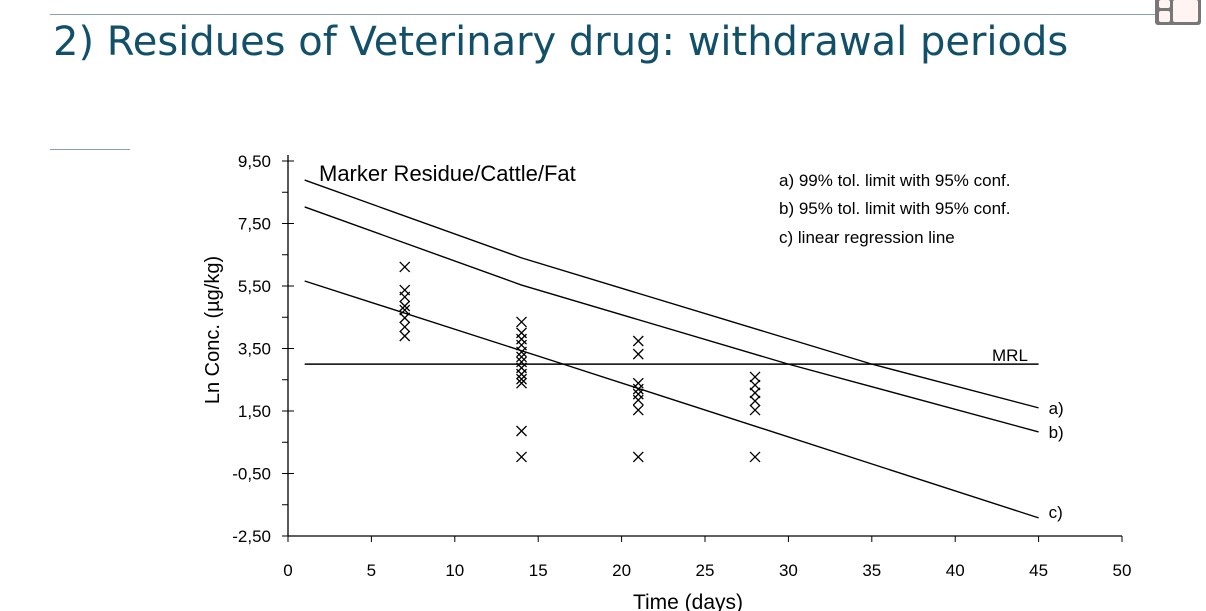  Describe the element at coordinates (1010, 355) in the screenshot. I see `mrl-label: MRL` at that location.